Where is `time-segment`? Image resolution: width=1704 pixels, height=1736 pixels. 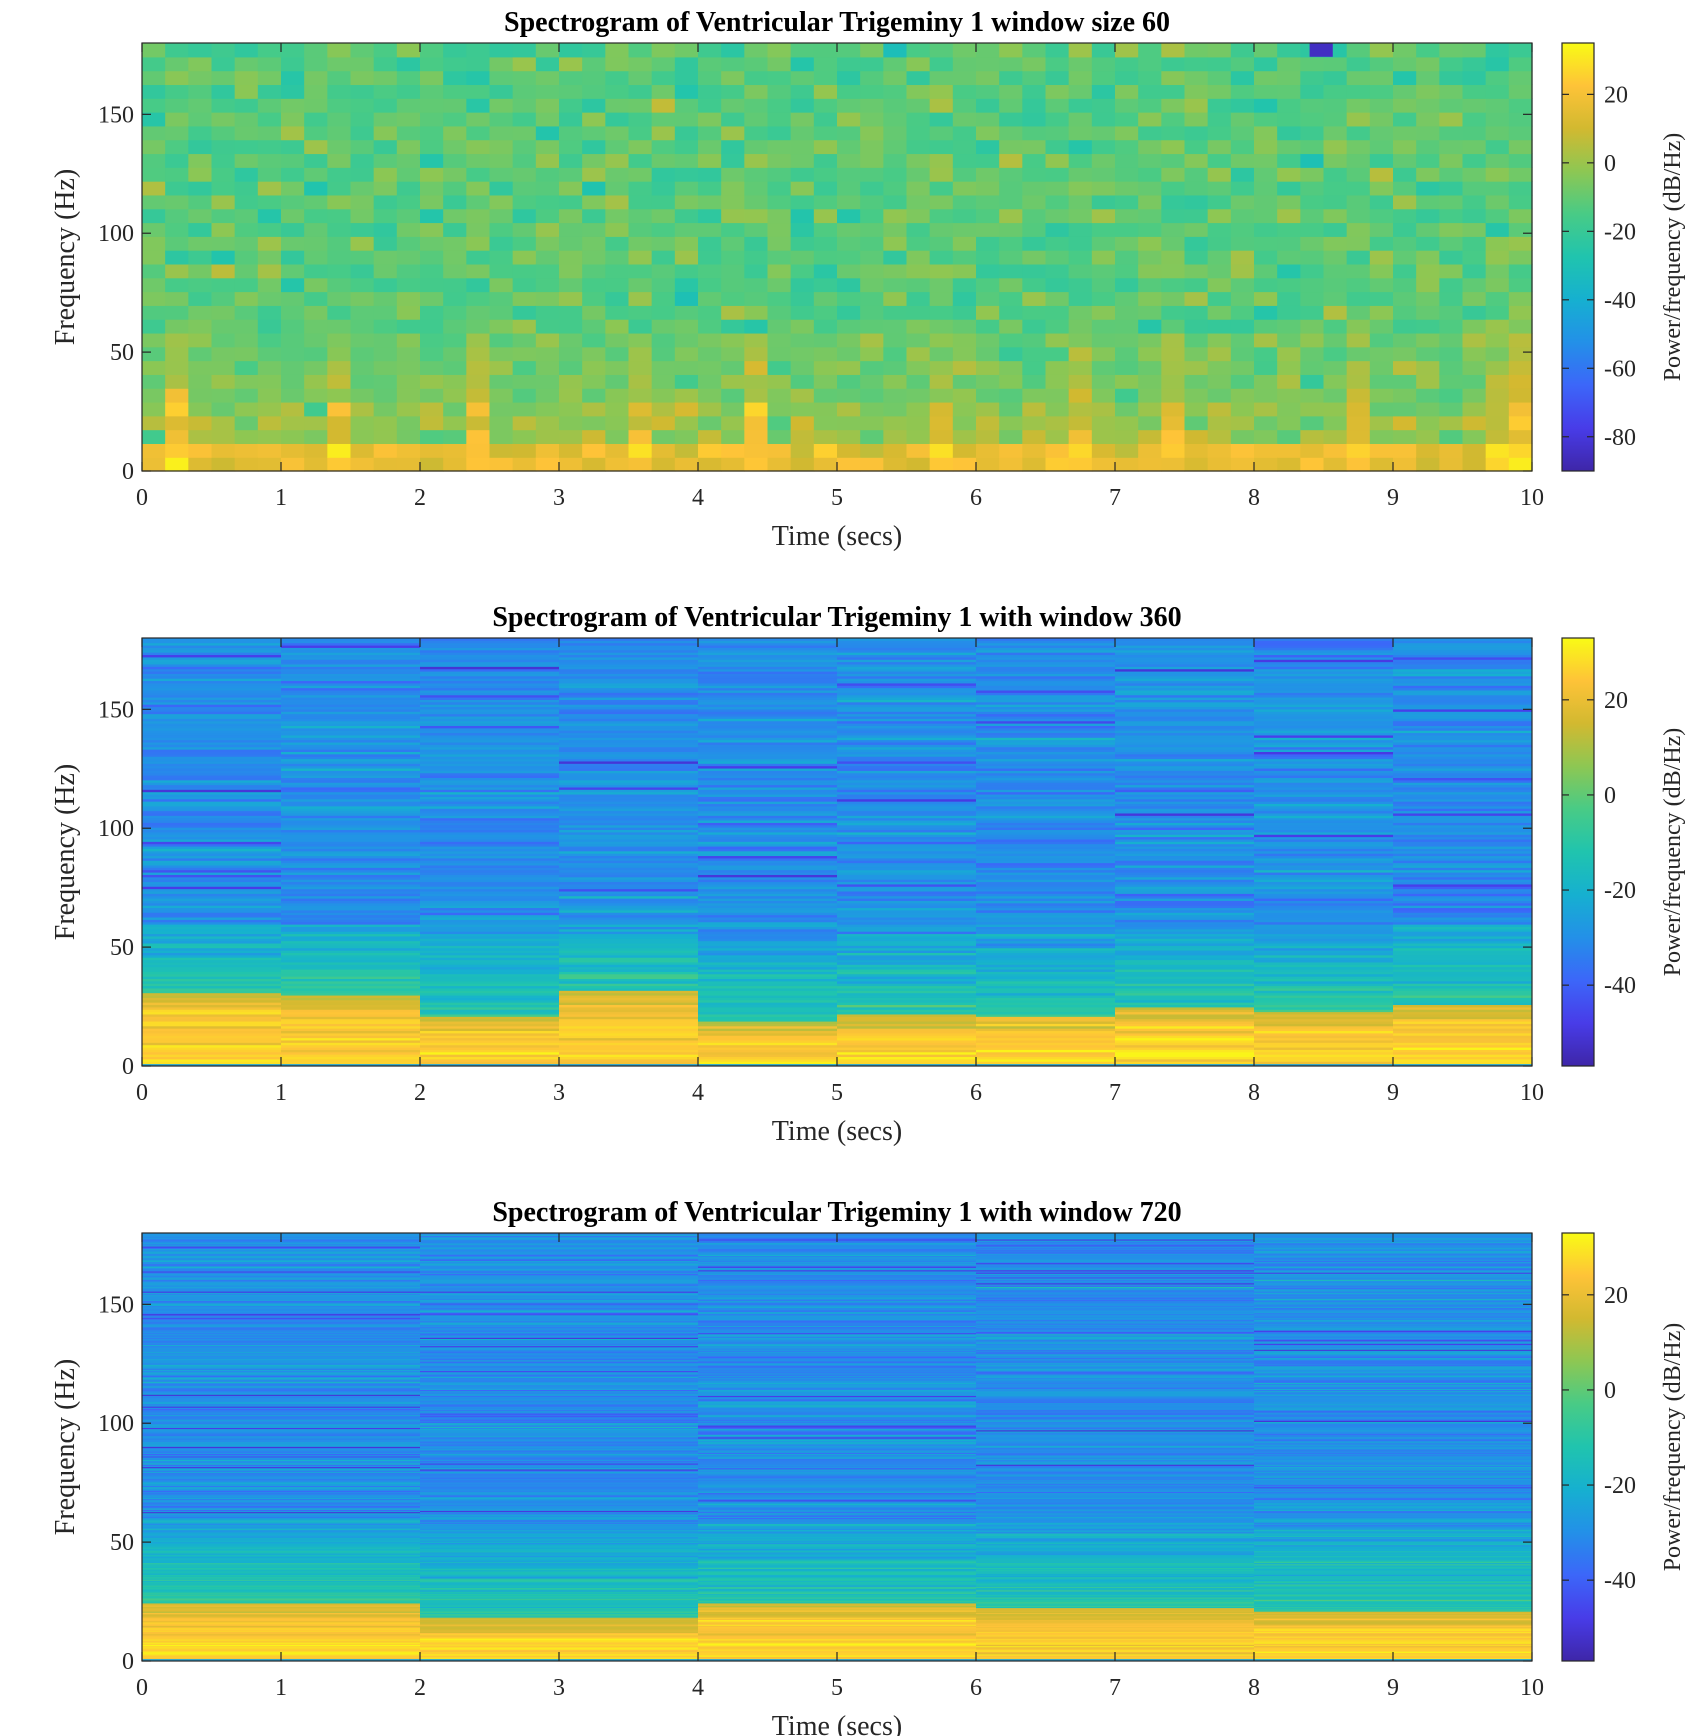
time-segment is located at coordinates (629, 852).